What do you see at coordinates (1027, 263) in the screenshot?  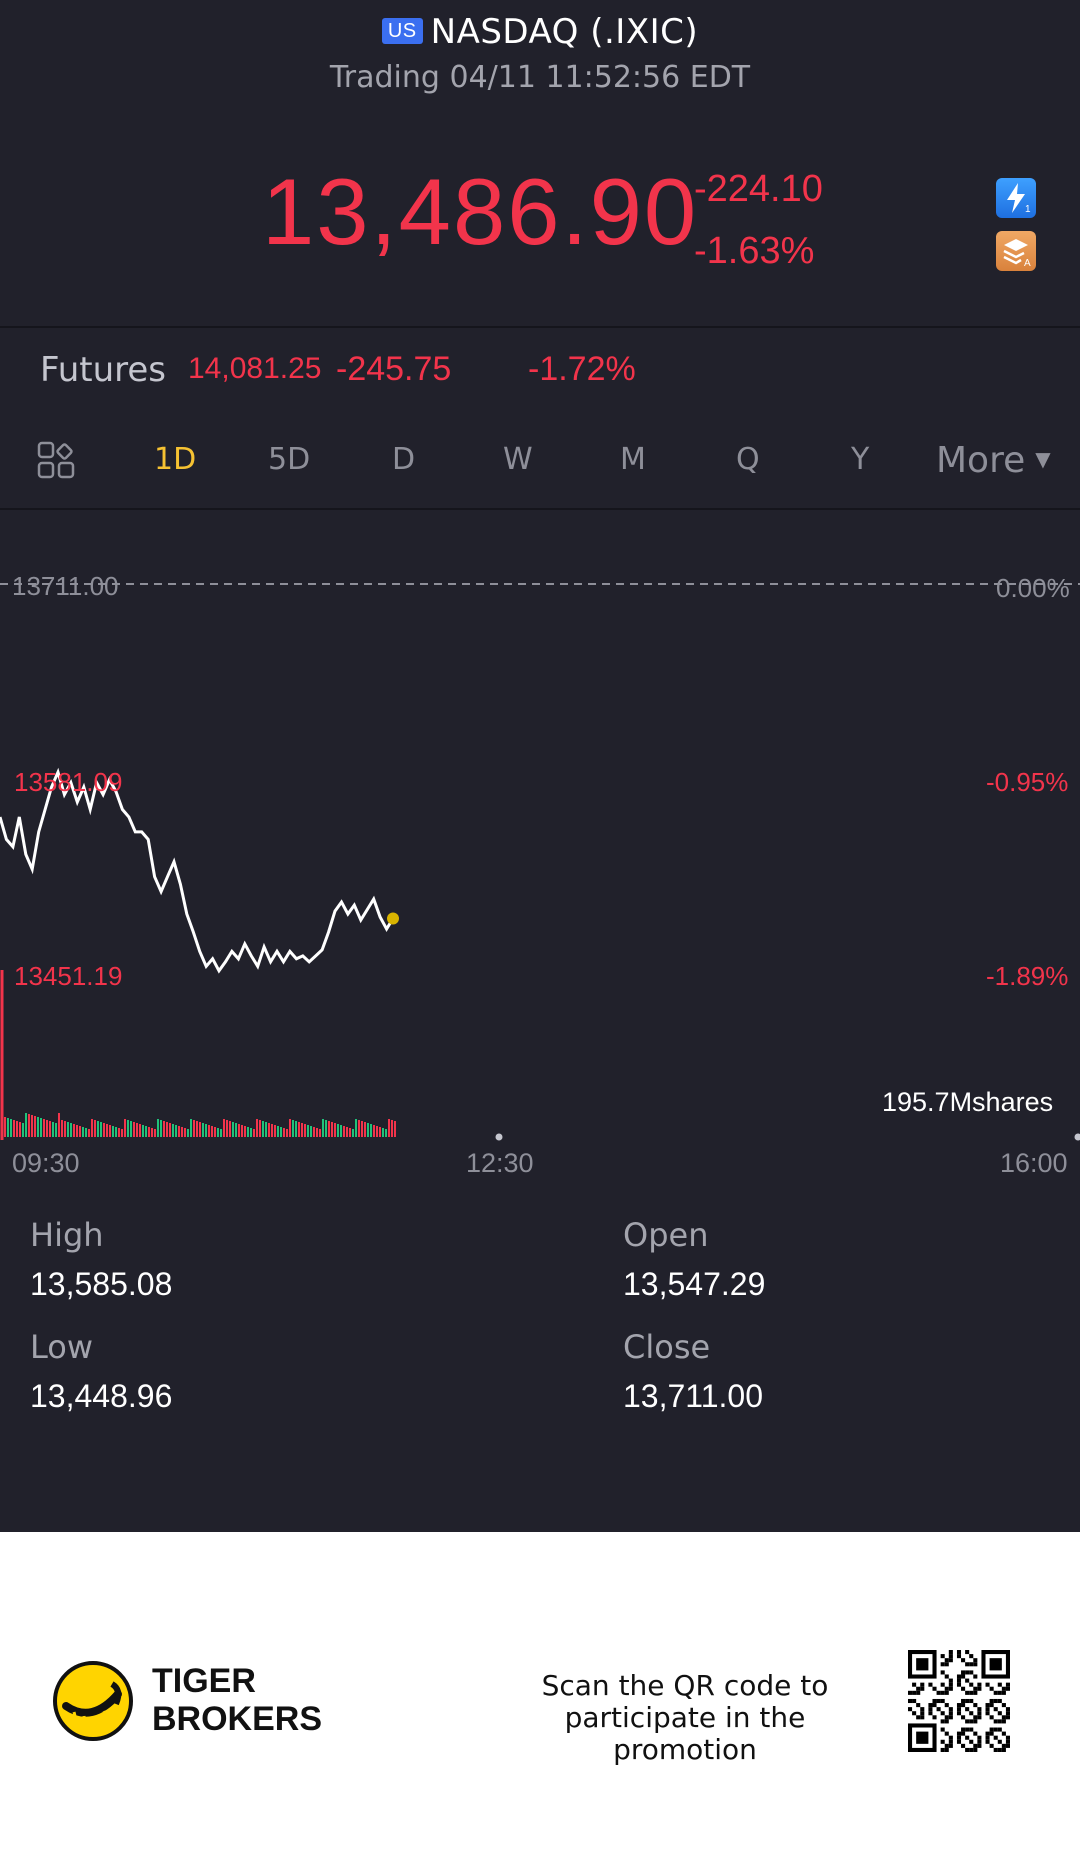 I see `svg-text: A` at bounding box center [1027, 263].